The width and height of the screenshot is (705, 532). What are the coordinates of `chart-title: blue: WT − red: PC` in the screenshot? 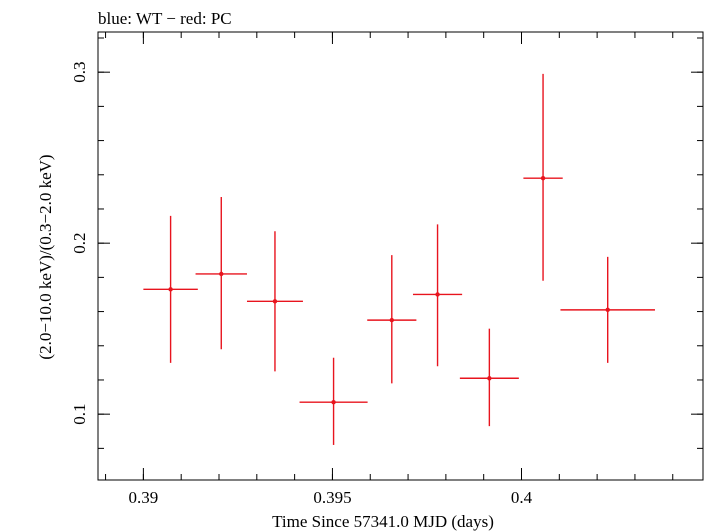 It's located at (165, 18).